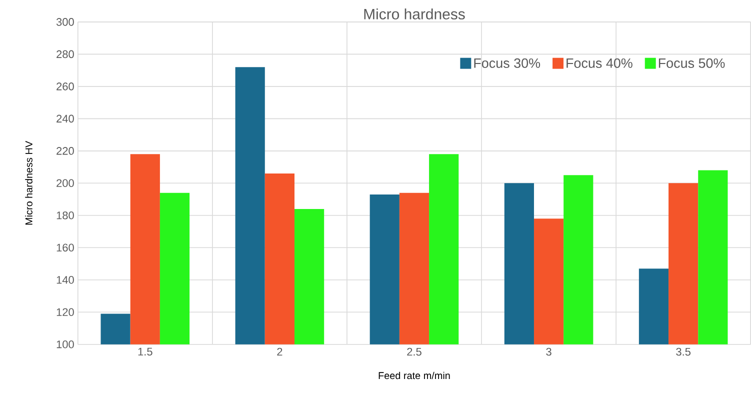 The height and width of the screenshot is (400, 751). I want to click on x-axis-title: Feed rate m/min, so click(414, 375).